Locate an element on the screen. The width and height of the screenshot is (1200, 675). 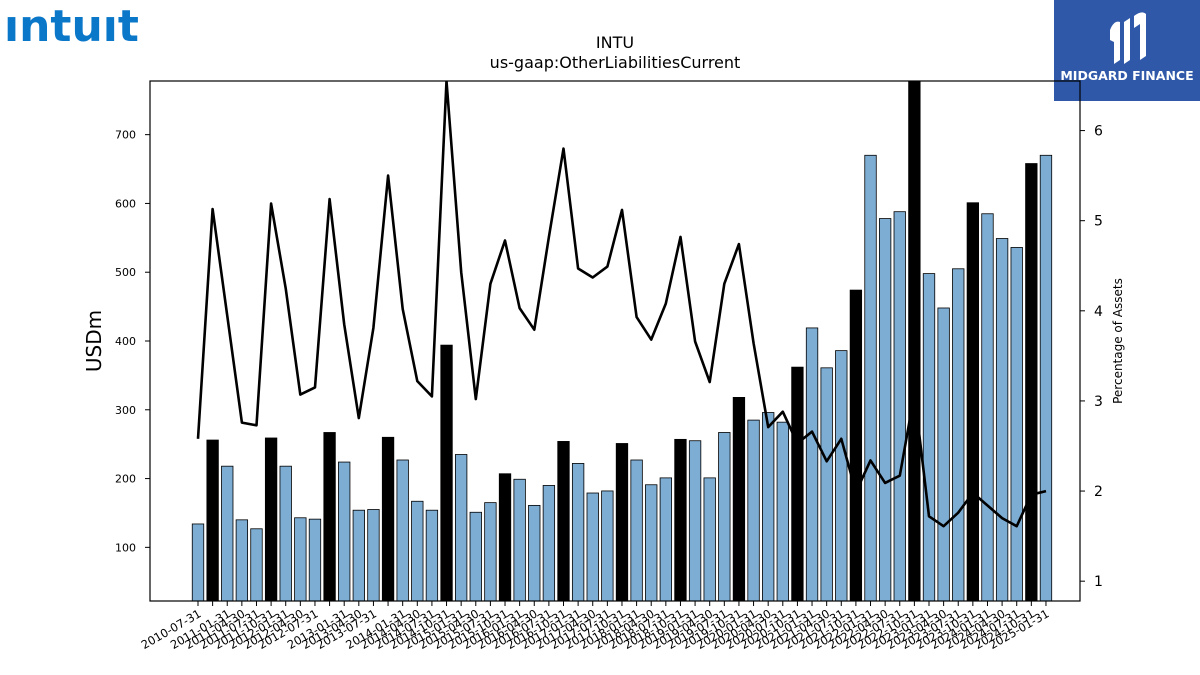
y2-tick-label: 3 is located at coordinates (1098, 402).